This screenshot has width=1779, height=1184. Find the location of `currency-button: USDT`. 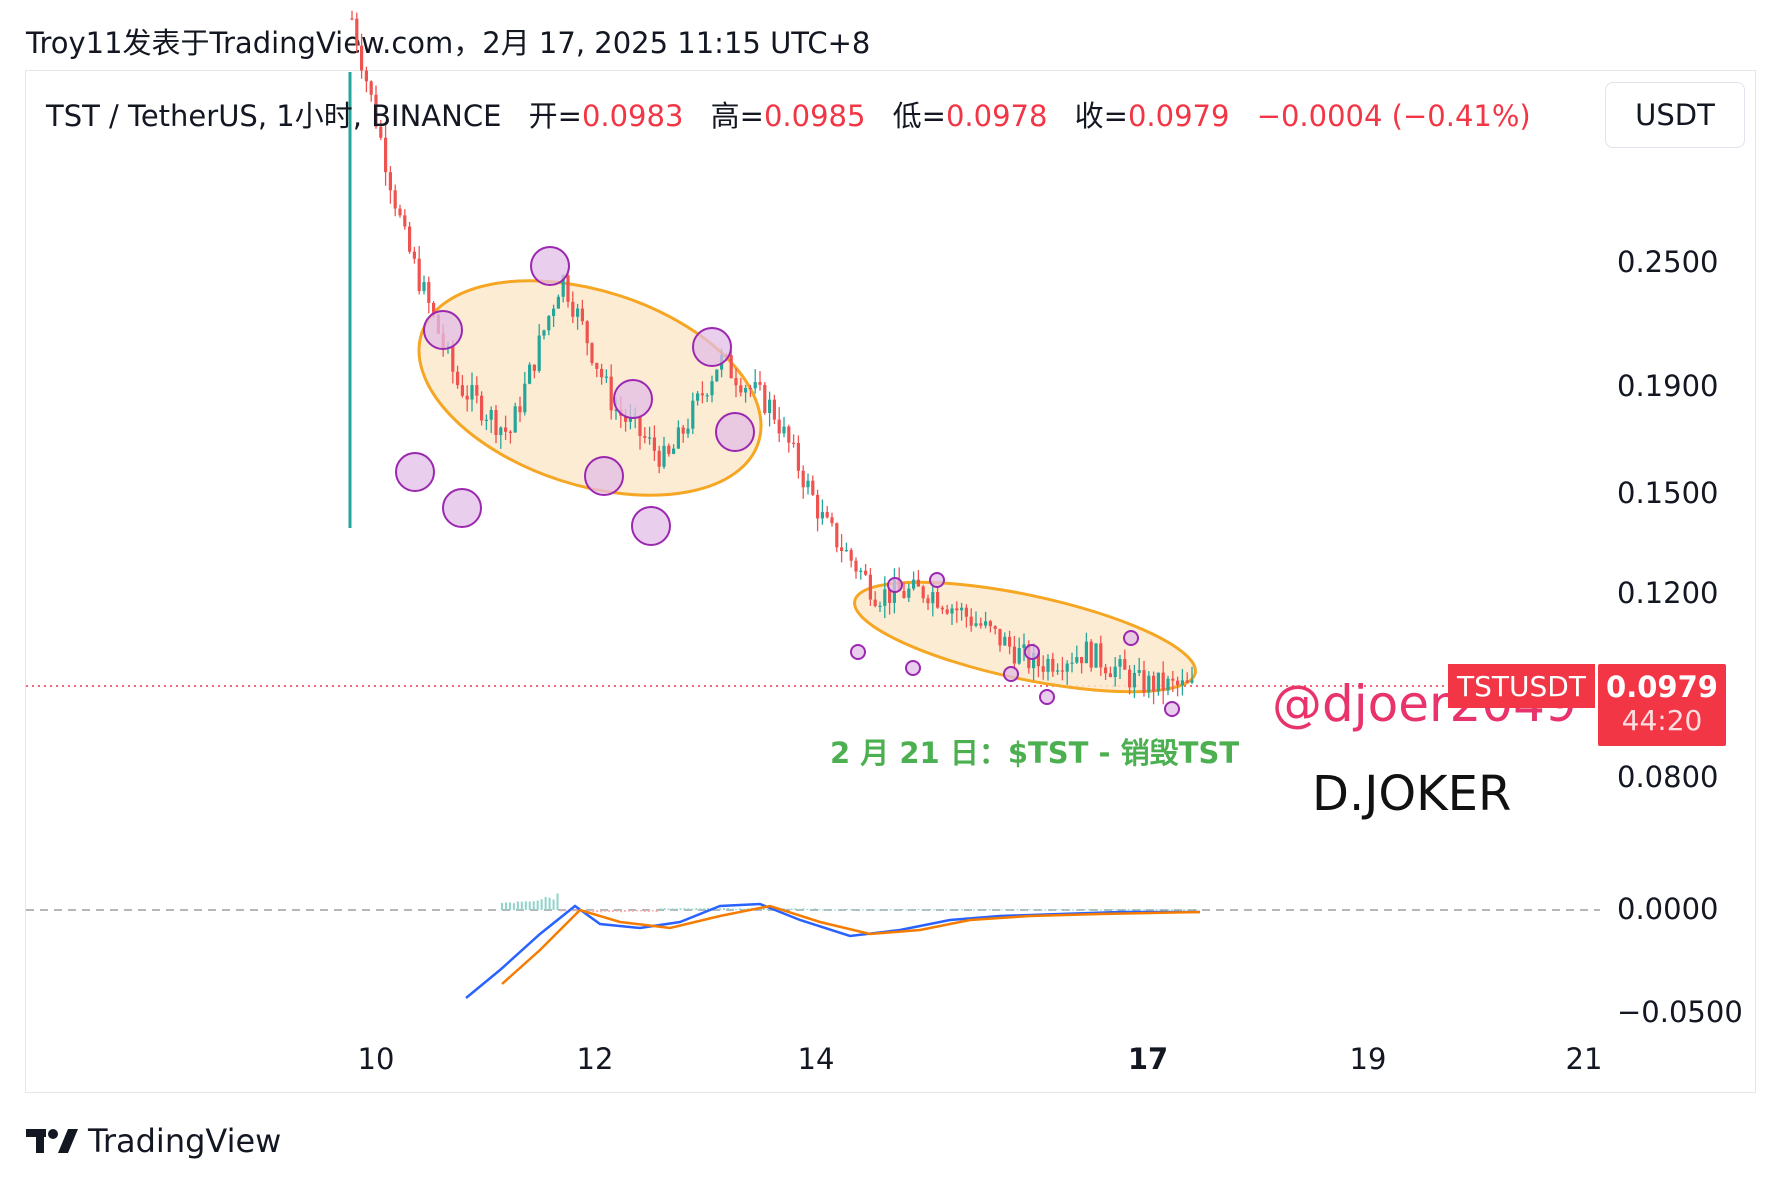

currency-button: USDT is located at coordinates (1675, 115).